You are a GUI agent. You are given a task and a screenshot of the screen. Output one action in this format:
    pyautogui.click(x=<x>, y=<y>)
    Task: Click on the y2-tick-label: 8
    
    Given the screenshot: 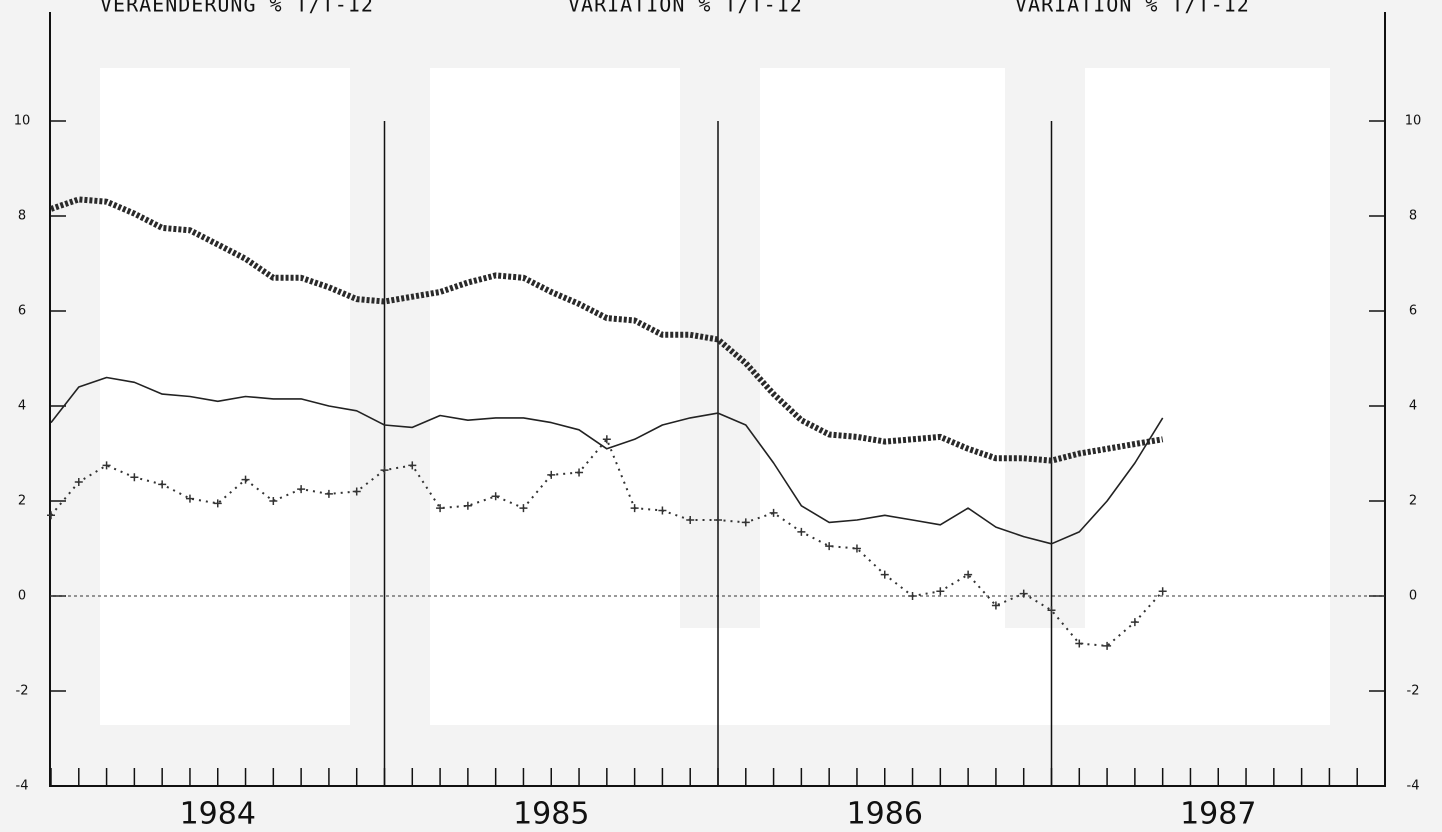 What is the action you would take?
    pyautogui.click(x=1413, y=216)
    